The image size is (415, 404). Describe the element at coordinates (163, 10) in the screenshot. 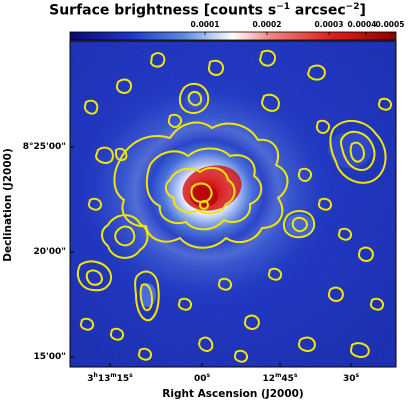

I see `title-main: Surface brightness [counts s` at that location.